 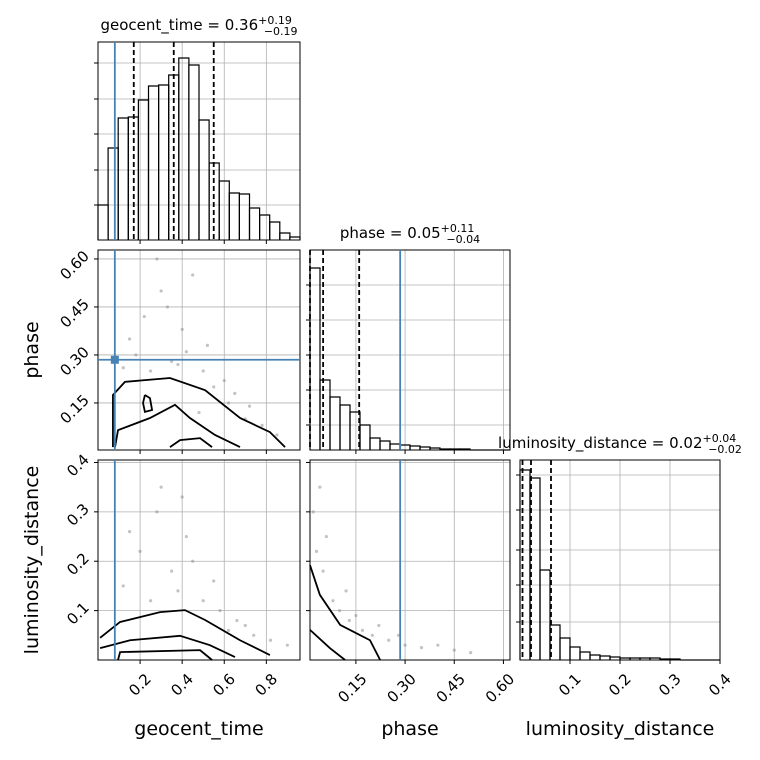 I want to click on title-sub: −0.19, so click(x=281, y=31).